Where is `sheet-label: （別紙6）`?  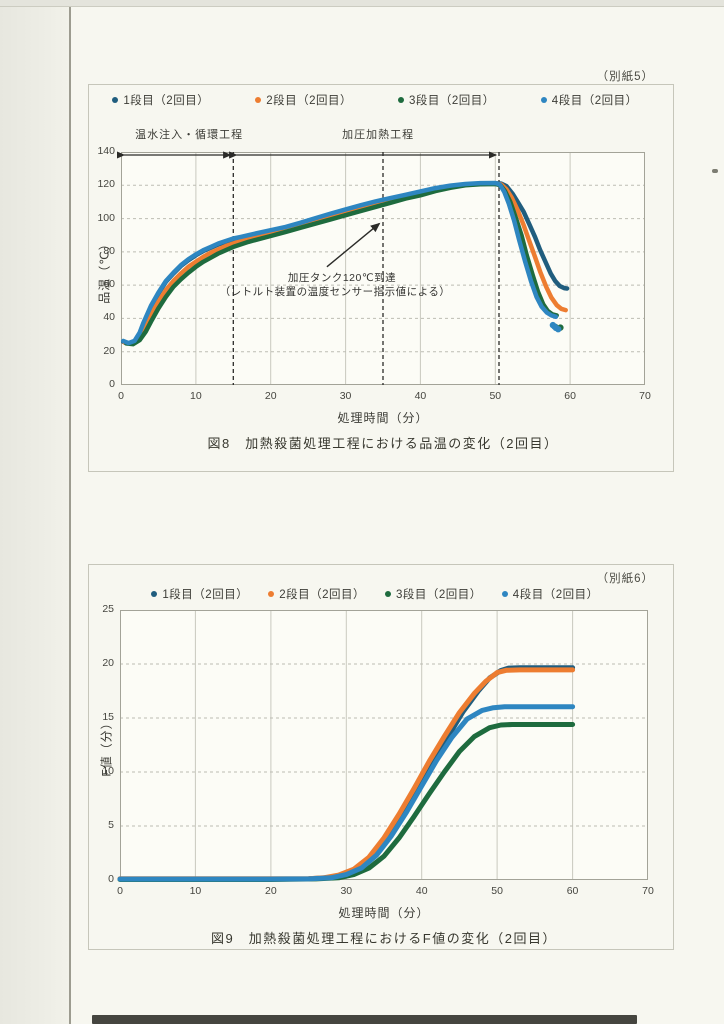
sheet-label: （別紙6） is located at coordinates (625, 579).